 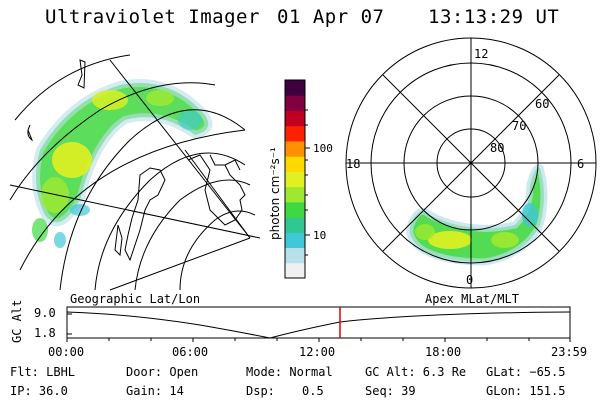 What do you see at coordinates (526, 372) in the screenshot?
I see `glat-info: GLat: −65.5` at bounding box center [526, 372].